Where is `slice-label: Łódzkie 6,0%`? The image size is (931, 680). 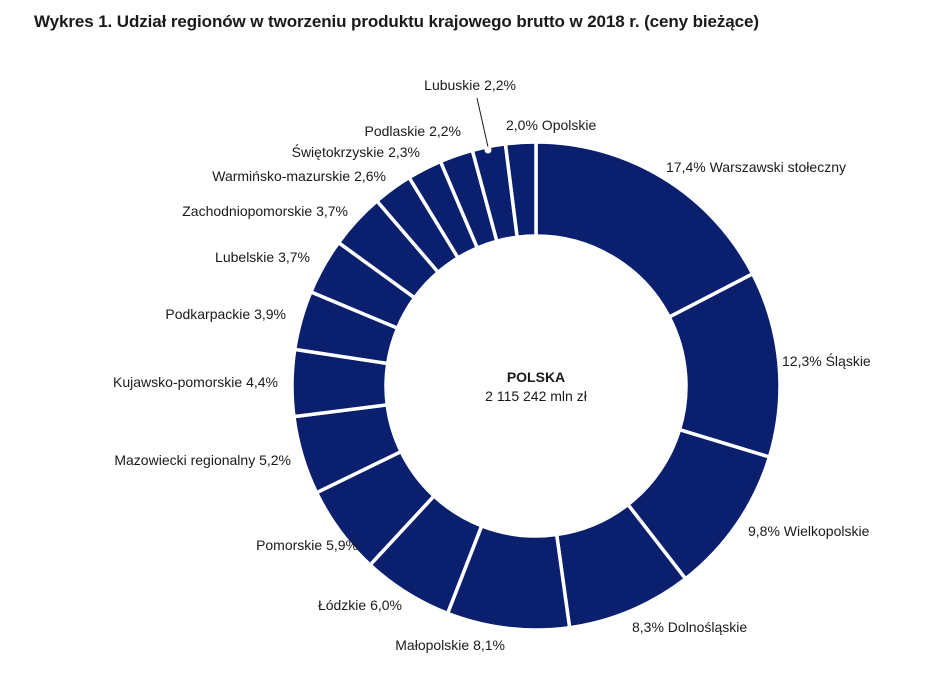
slice-label: Łódzkie 6,0% is located at coordinates (360, 605).